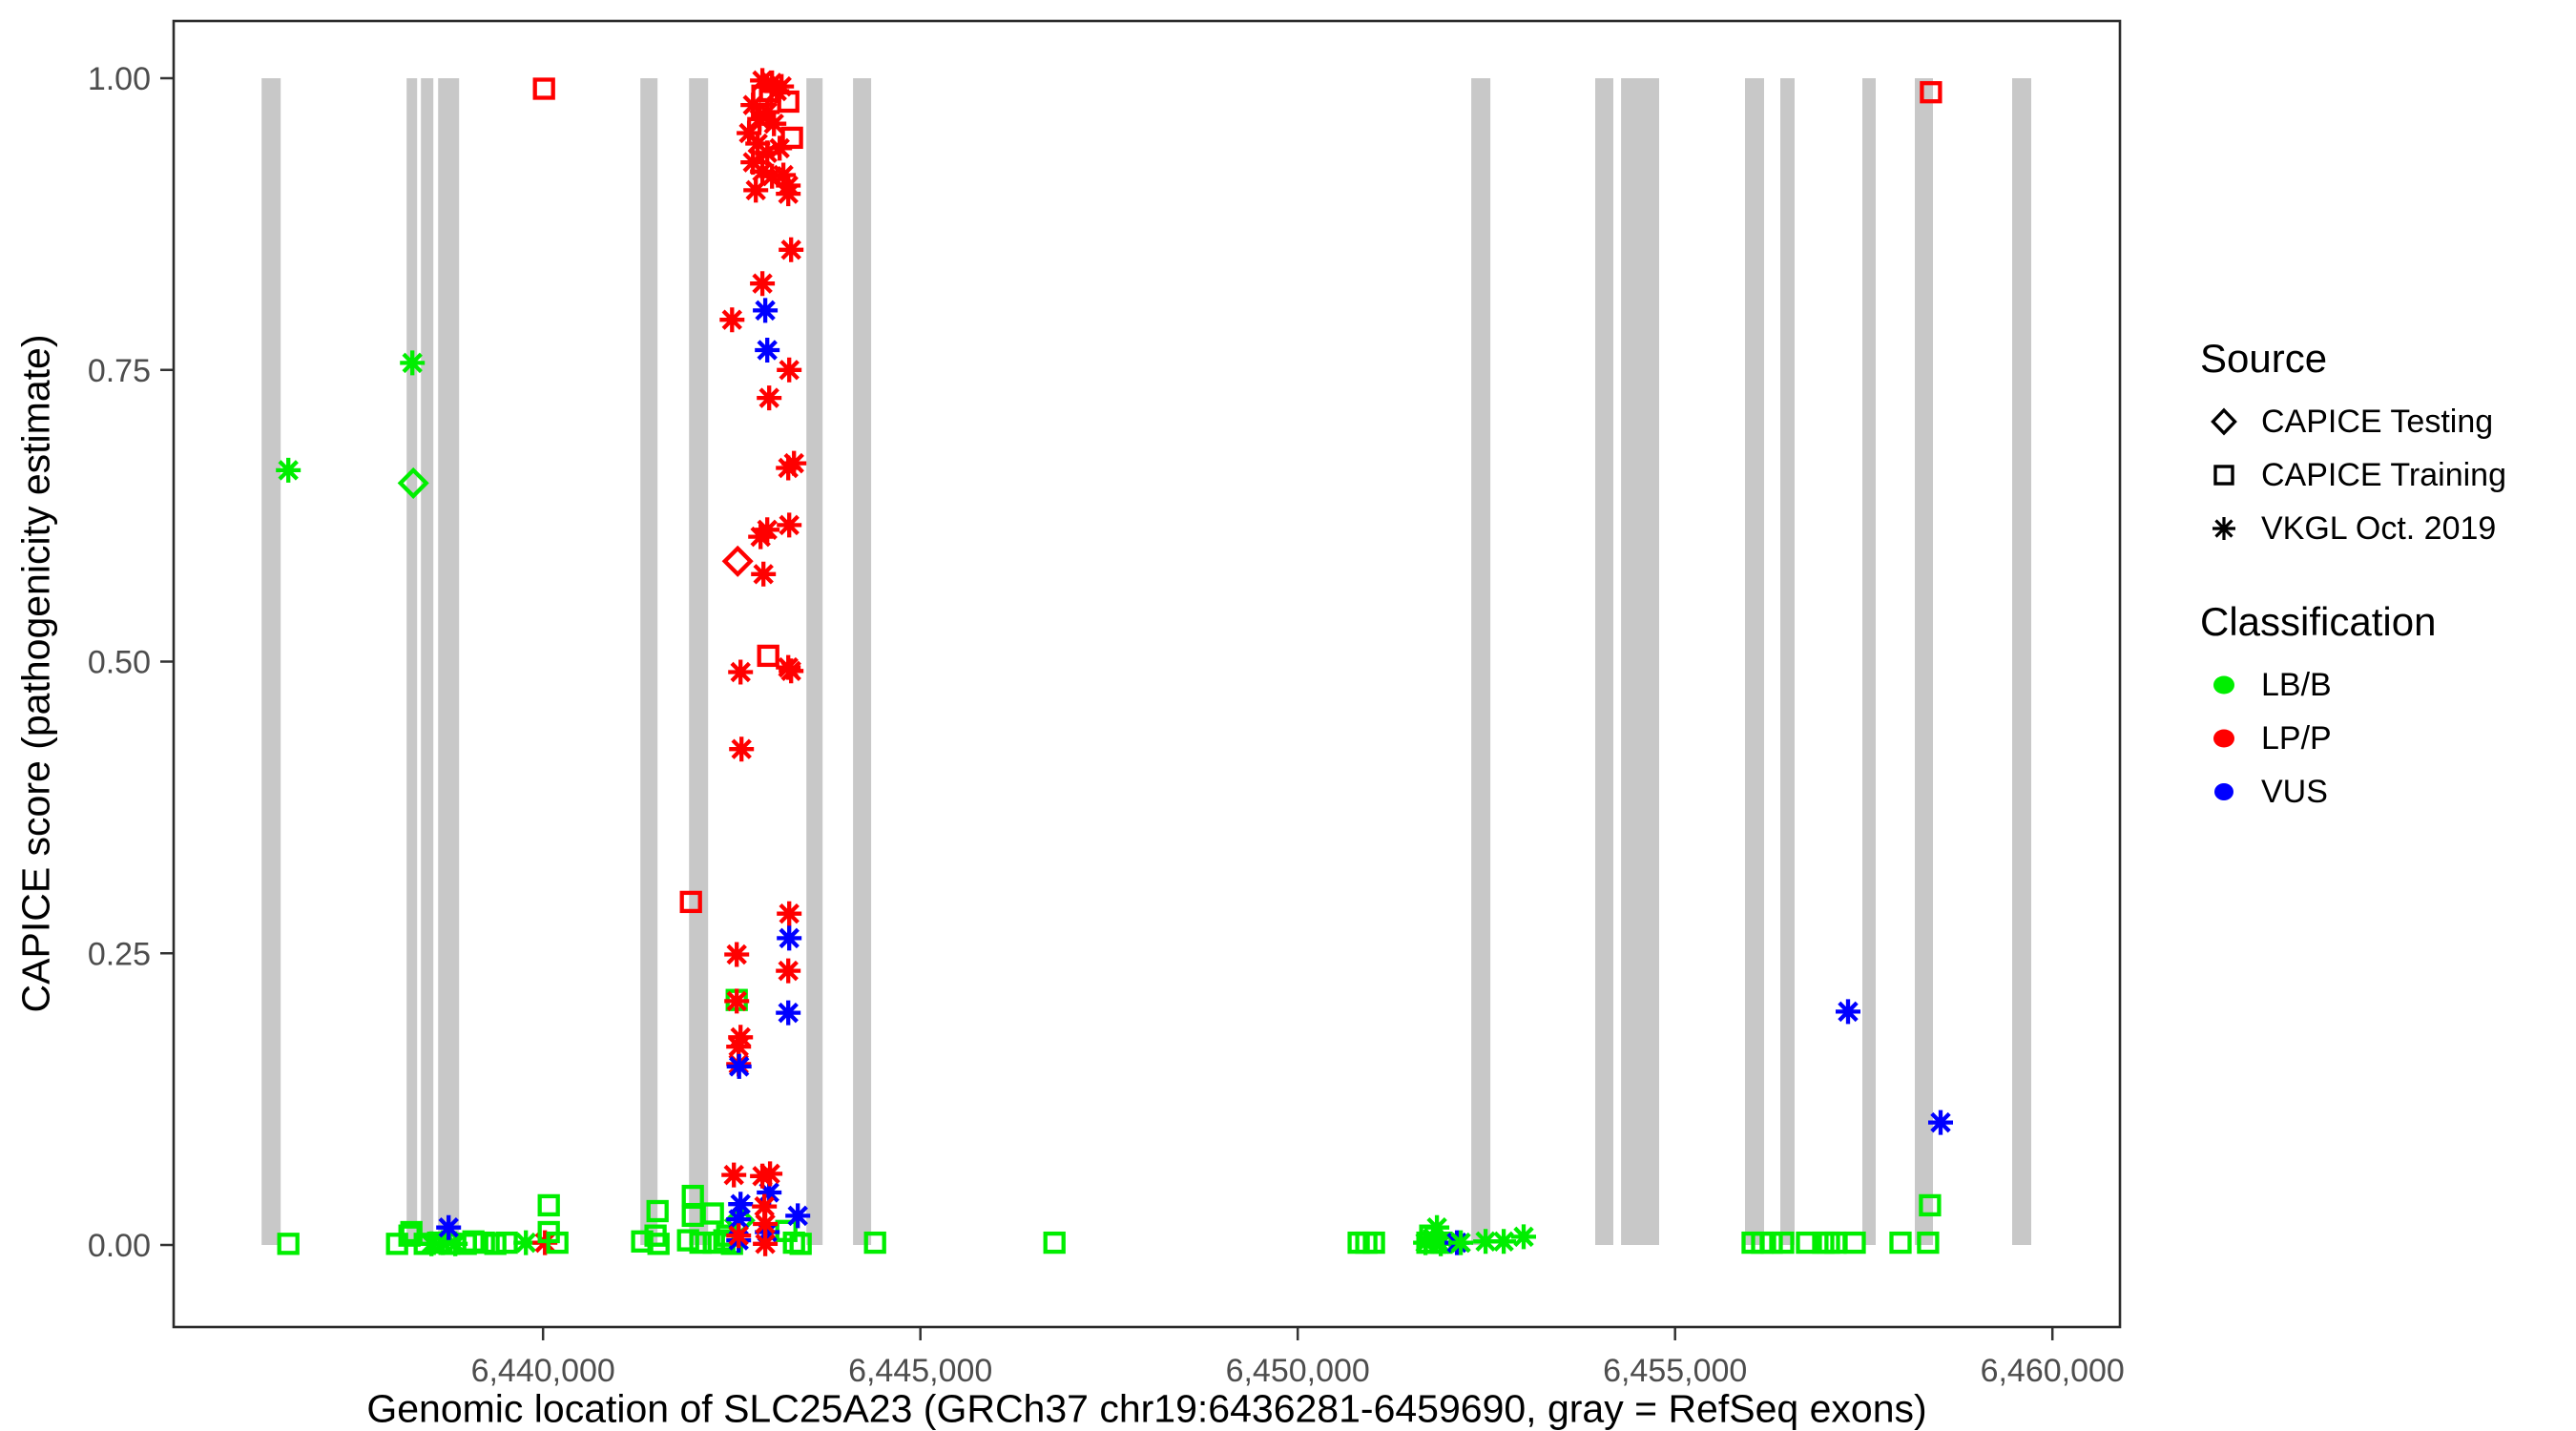 Image resolution: width=2576 pixels, height=1431 pixels. I want to click on legend-source-title: Source, so click(2264, 358).